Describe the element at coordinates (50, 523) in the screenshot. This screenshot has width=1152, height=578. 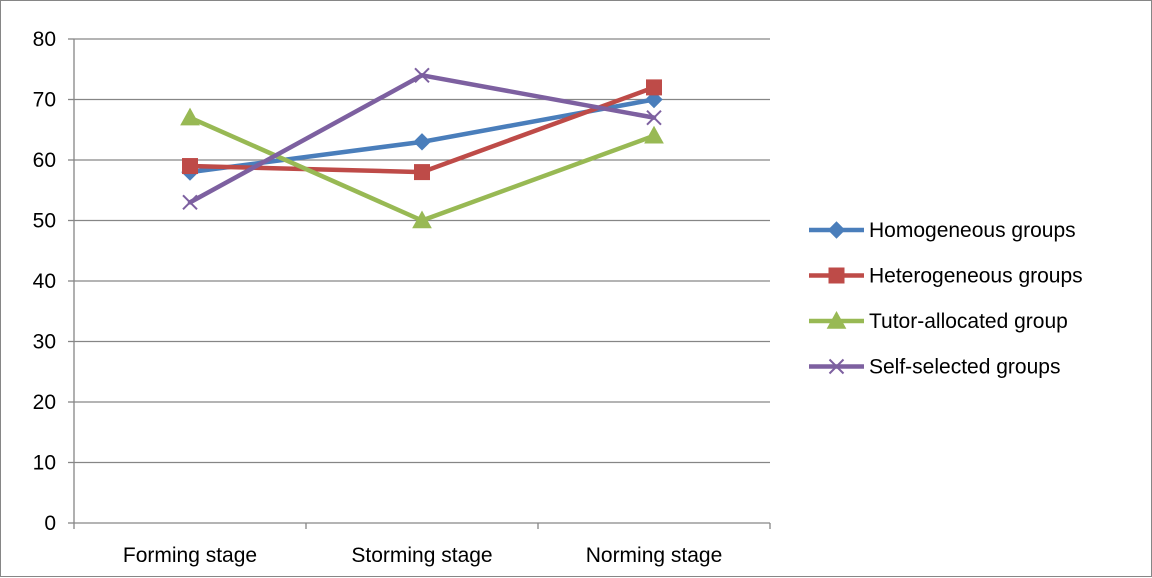
I see `y-tick-label: 0` at that location.